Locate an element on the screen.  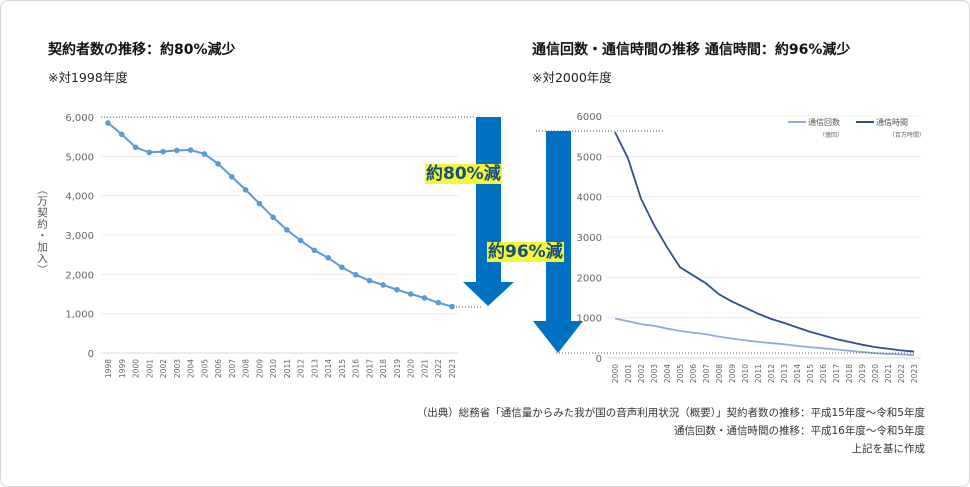
down-arrow-icon is located at coordinates (488, 211).